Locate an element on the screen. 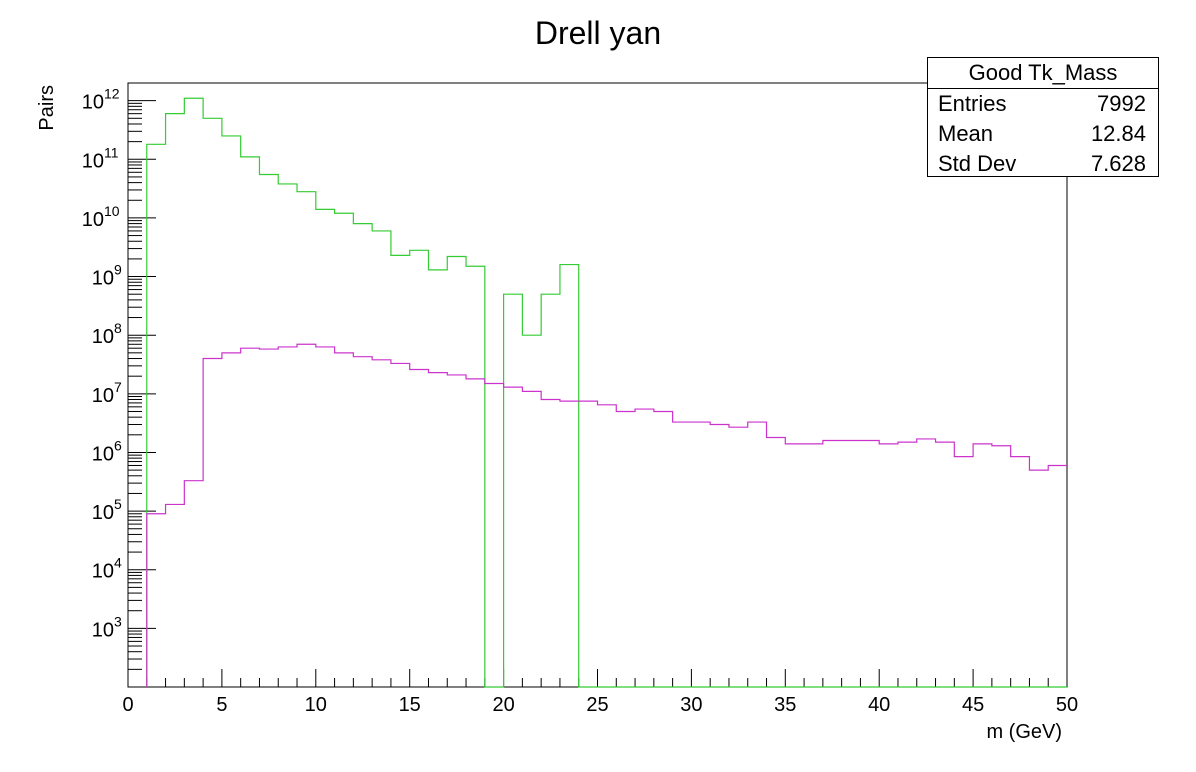 This screenshot has width=1196, height=772. y-tick-exponent: 7 is located at coordinates (118, 387).